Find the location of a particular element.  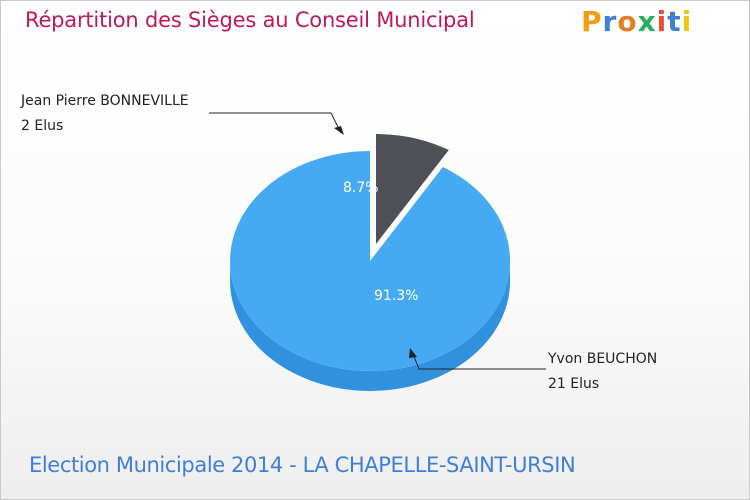

pie-side-beuchon is located at coordinates (370, 325).